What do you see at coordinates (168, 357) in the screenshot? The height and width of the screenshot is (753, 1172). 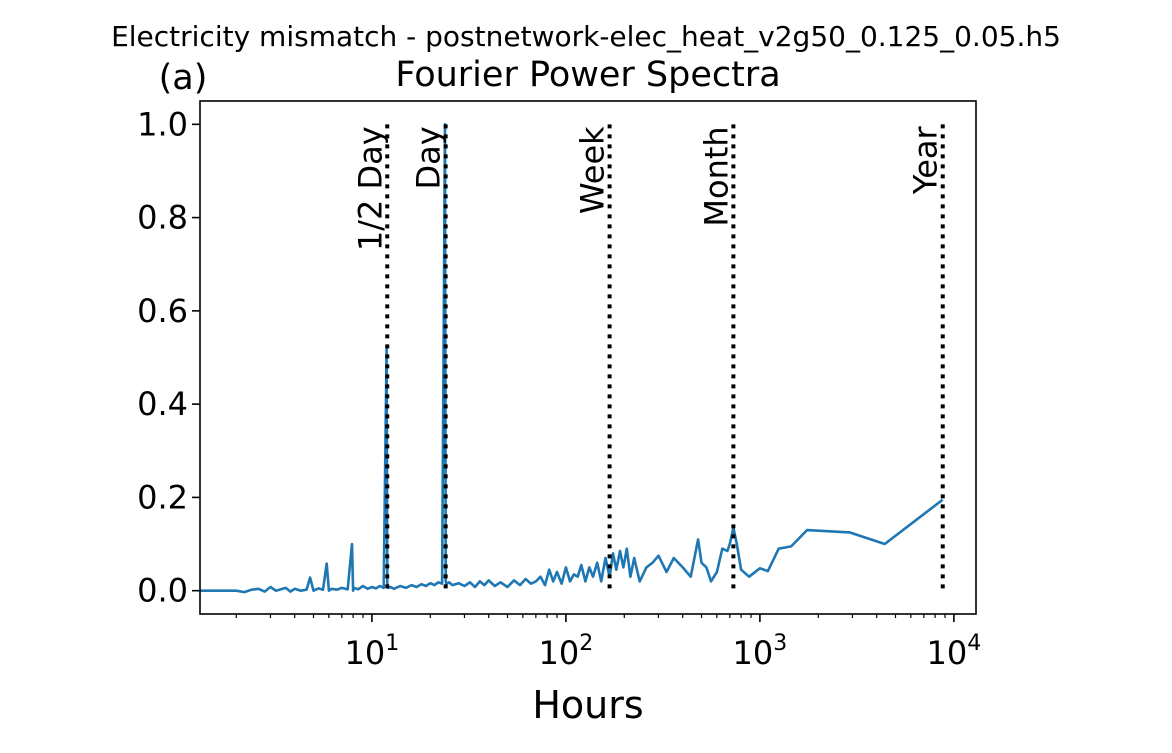 I see `y-axis: 0.0 0.2 0.4 0.6 0.8 1.0` at bounding box center [168, 357].